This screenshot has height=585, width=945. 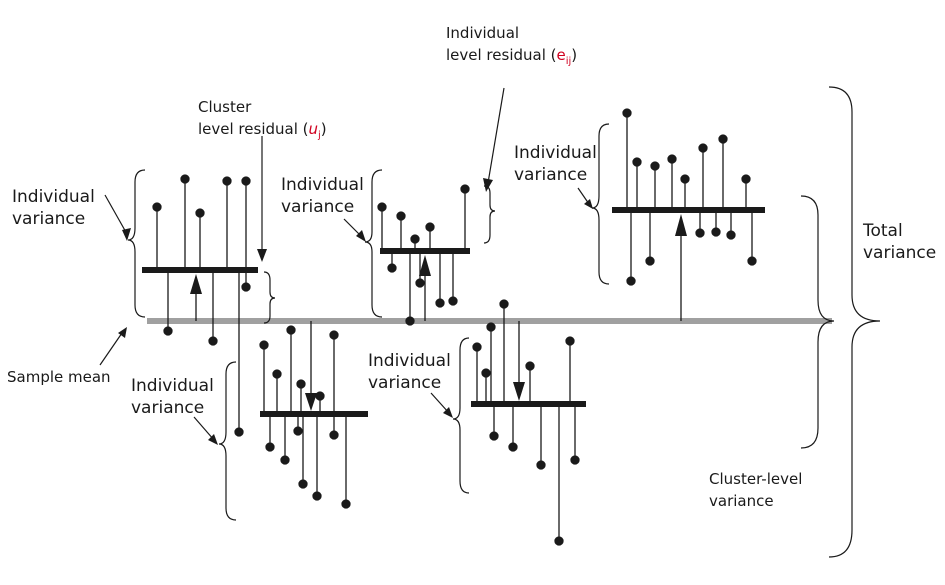 I want to click on individual-variance-label-2: Individual variance, so click(x=322, y=196).